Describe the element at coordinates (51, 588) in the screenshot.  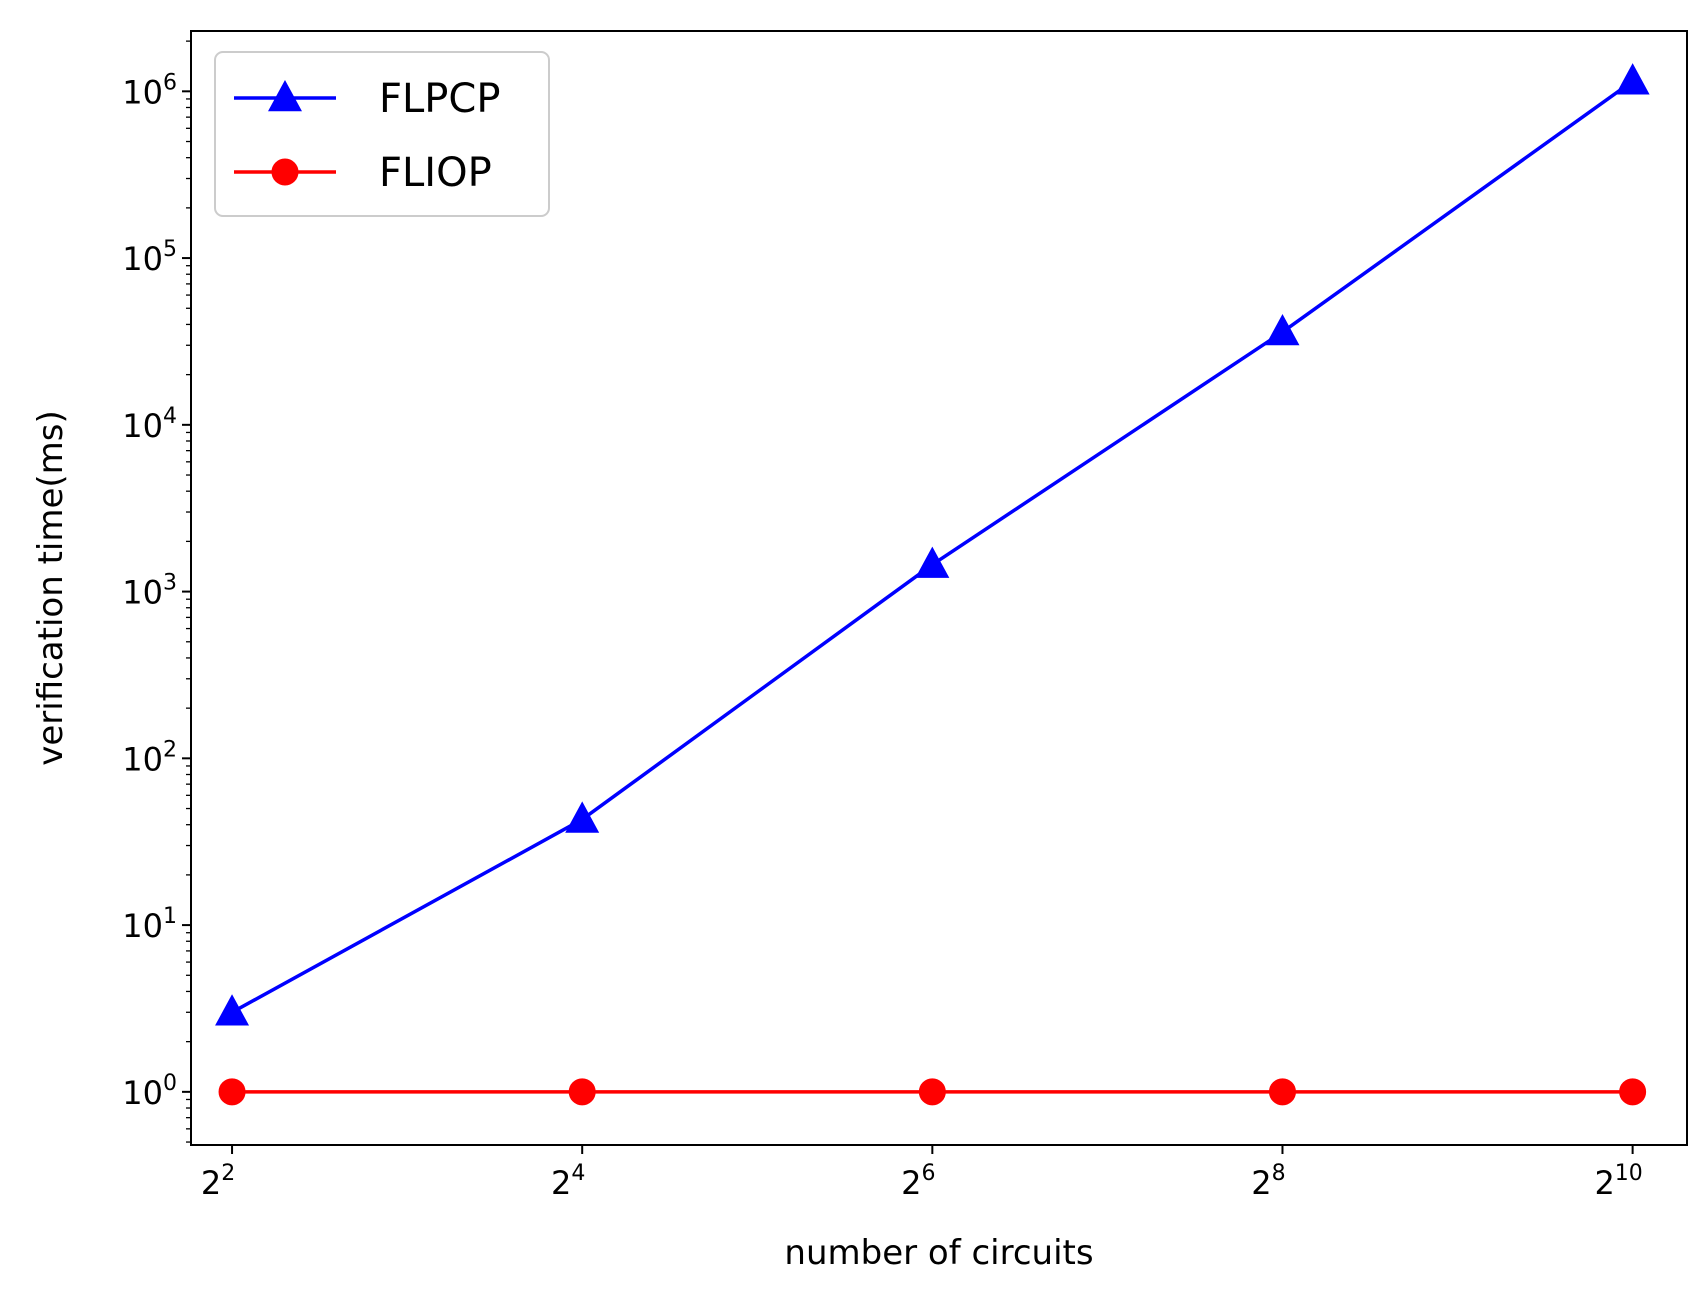
I see `y-axis-label: verification time(ms)` at that location.